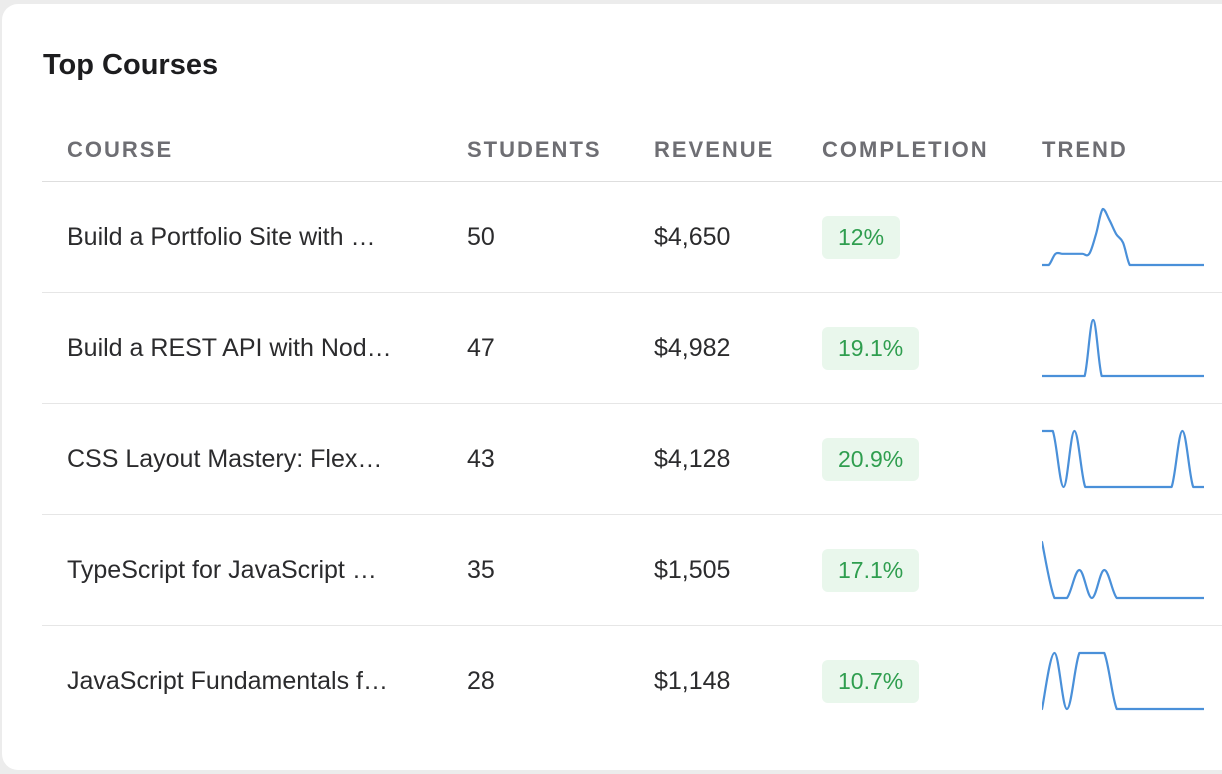  Describe the element at coordinates (481, 569) in the screenshot. I see `students-cell: 35` at that location.